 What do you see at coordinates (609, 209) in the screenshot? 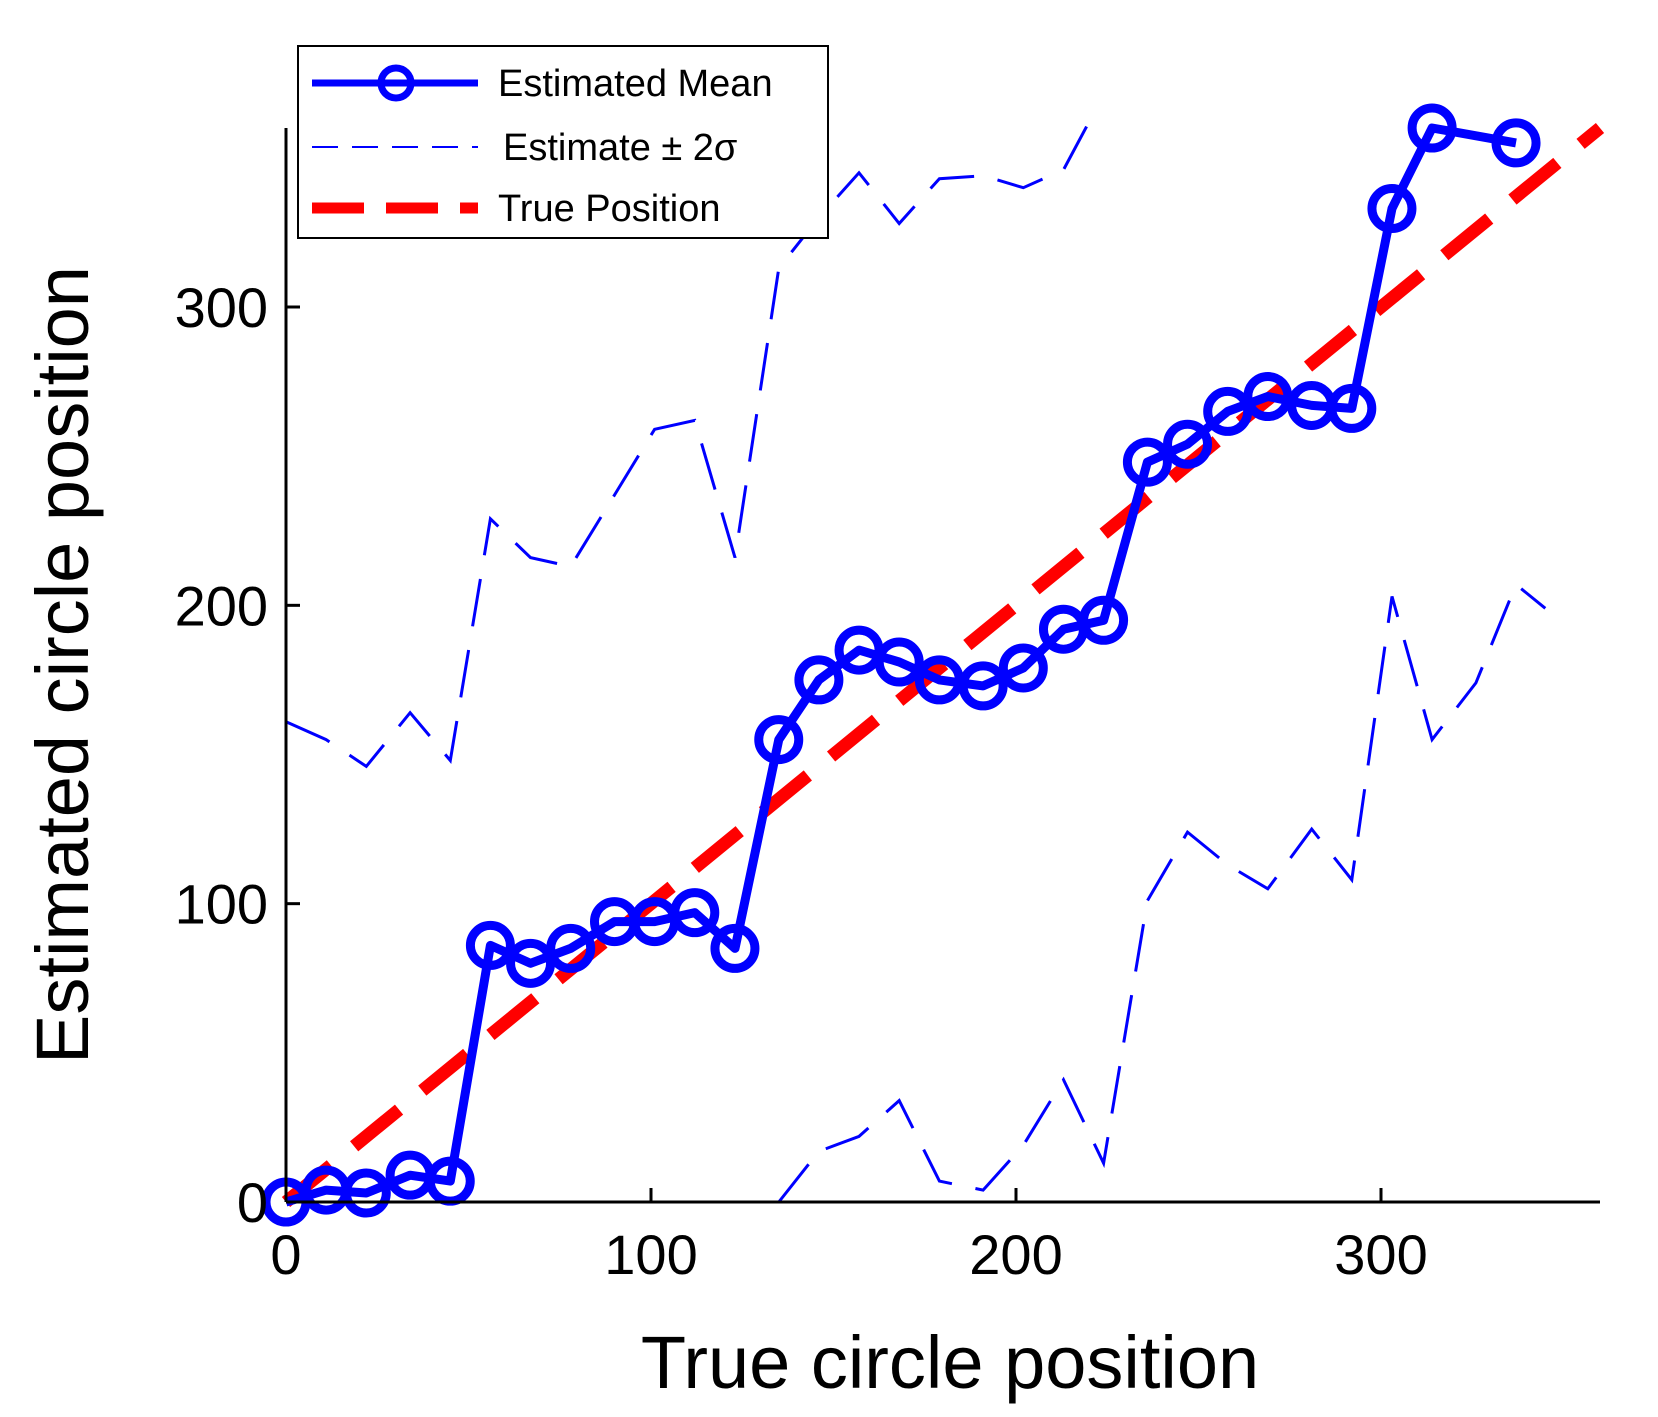
I see `legend-label-true-position: True Position` at bounding box center [609, 209].